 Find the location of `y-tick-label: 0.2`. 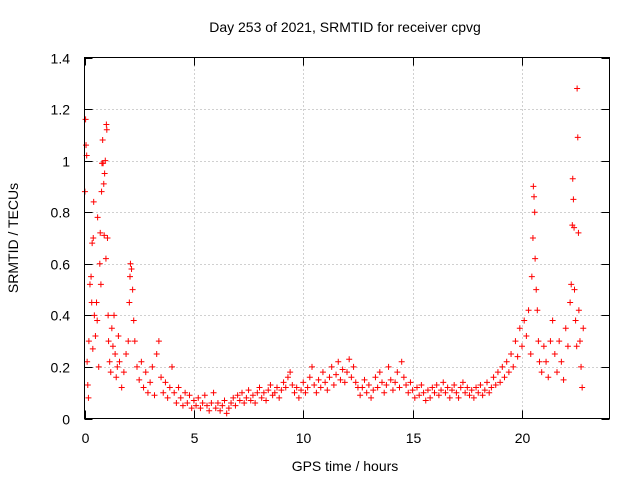

y-tick-label: 0.2 is located at coordinates (61, 368).